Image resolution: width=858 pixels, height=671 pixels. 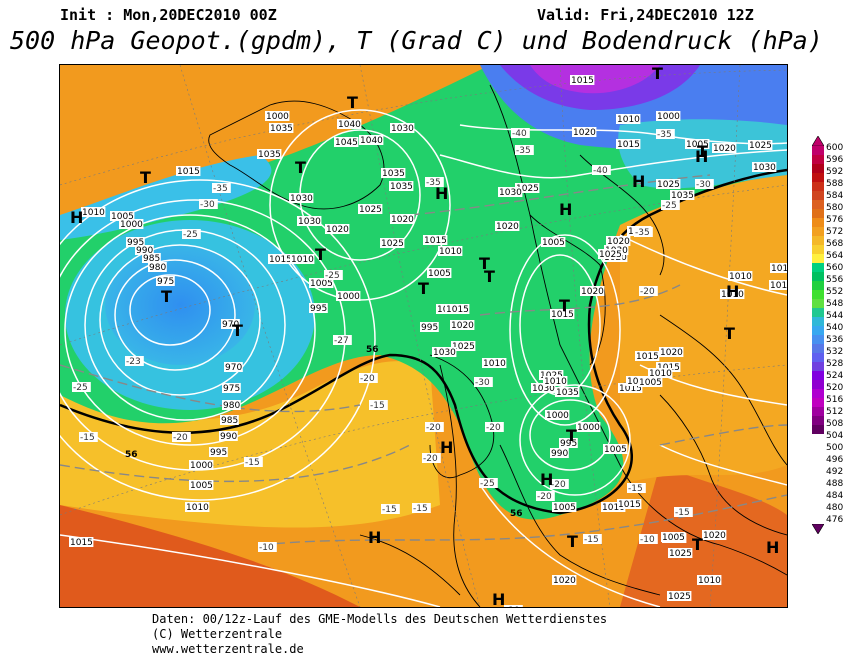 I want to click on svg-text: -35, so click(x=664, y=135).